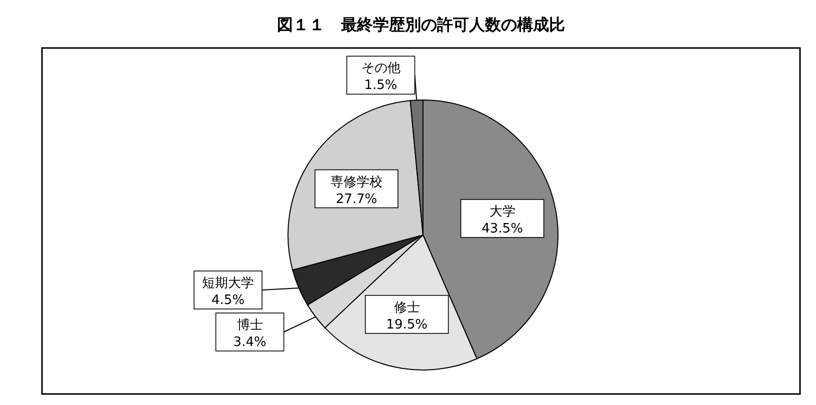 Image resolution: width=816 pixels, height=405 pixels. I want to click on data-label: 4.5%, so click(228, 300).